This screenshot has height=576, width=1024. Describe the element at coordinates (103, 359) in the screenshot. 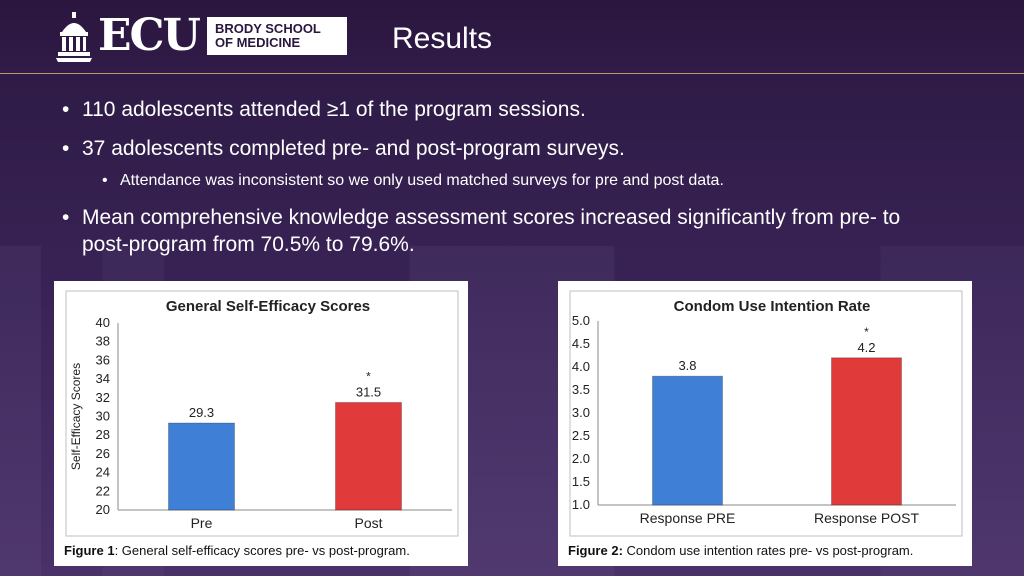

I see `y-tick-label: 36` at that location.